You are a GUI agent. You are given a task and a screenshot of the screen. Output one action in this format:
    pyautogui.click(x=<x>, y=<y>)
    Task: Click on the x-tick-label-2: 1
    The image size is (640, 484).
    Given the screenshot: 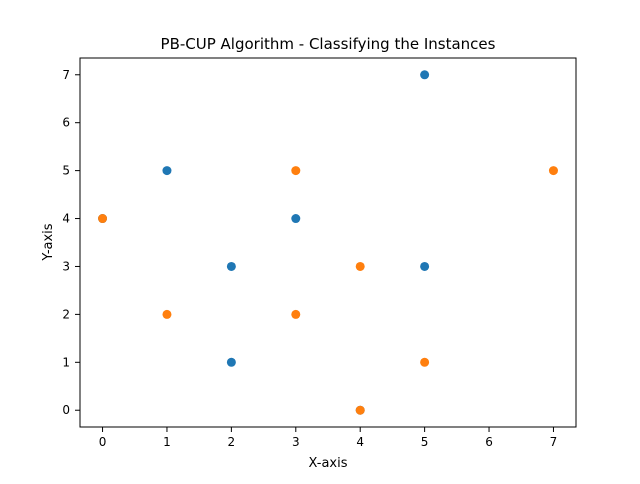 What is the action you would take?
    pyautogui.click(x=167, y=442)
    